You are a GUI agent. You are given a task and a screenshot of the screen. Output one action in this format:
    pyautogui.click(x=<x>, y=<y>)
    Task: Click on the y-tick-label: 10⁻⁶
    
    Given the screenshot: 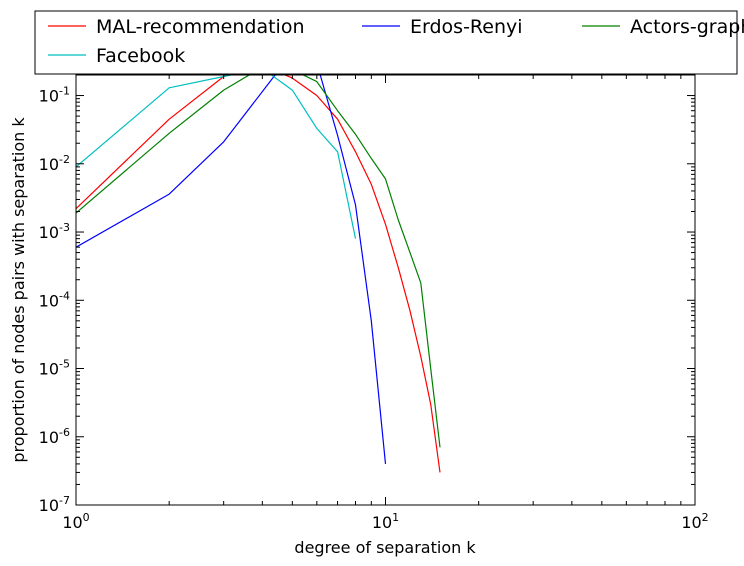 What is the action you would take?
    pyautogui.click(x=54, y=436)
    